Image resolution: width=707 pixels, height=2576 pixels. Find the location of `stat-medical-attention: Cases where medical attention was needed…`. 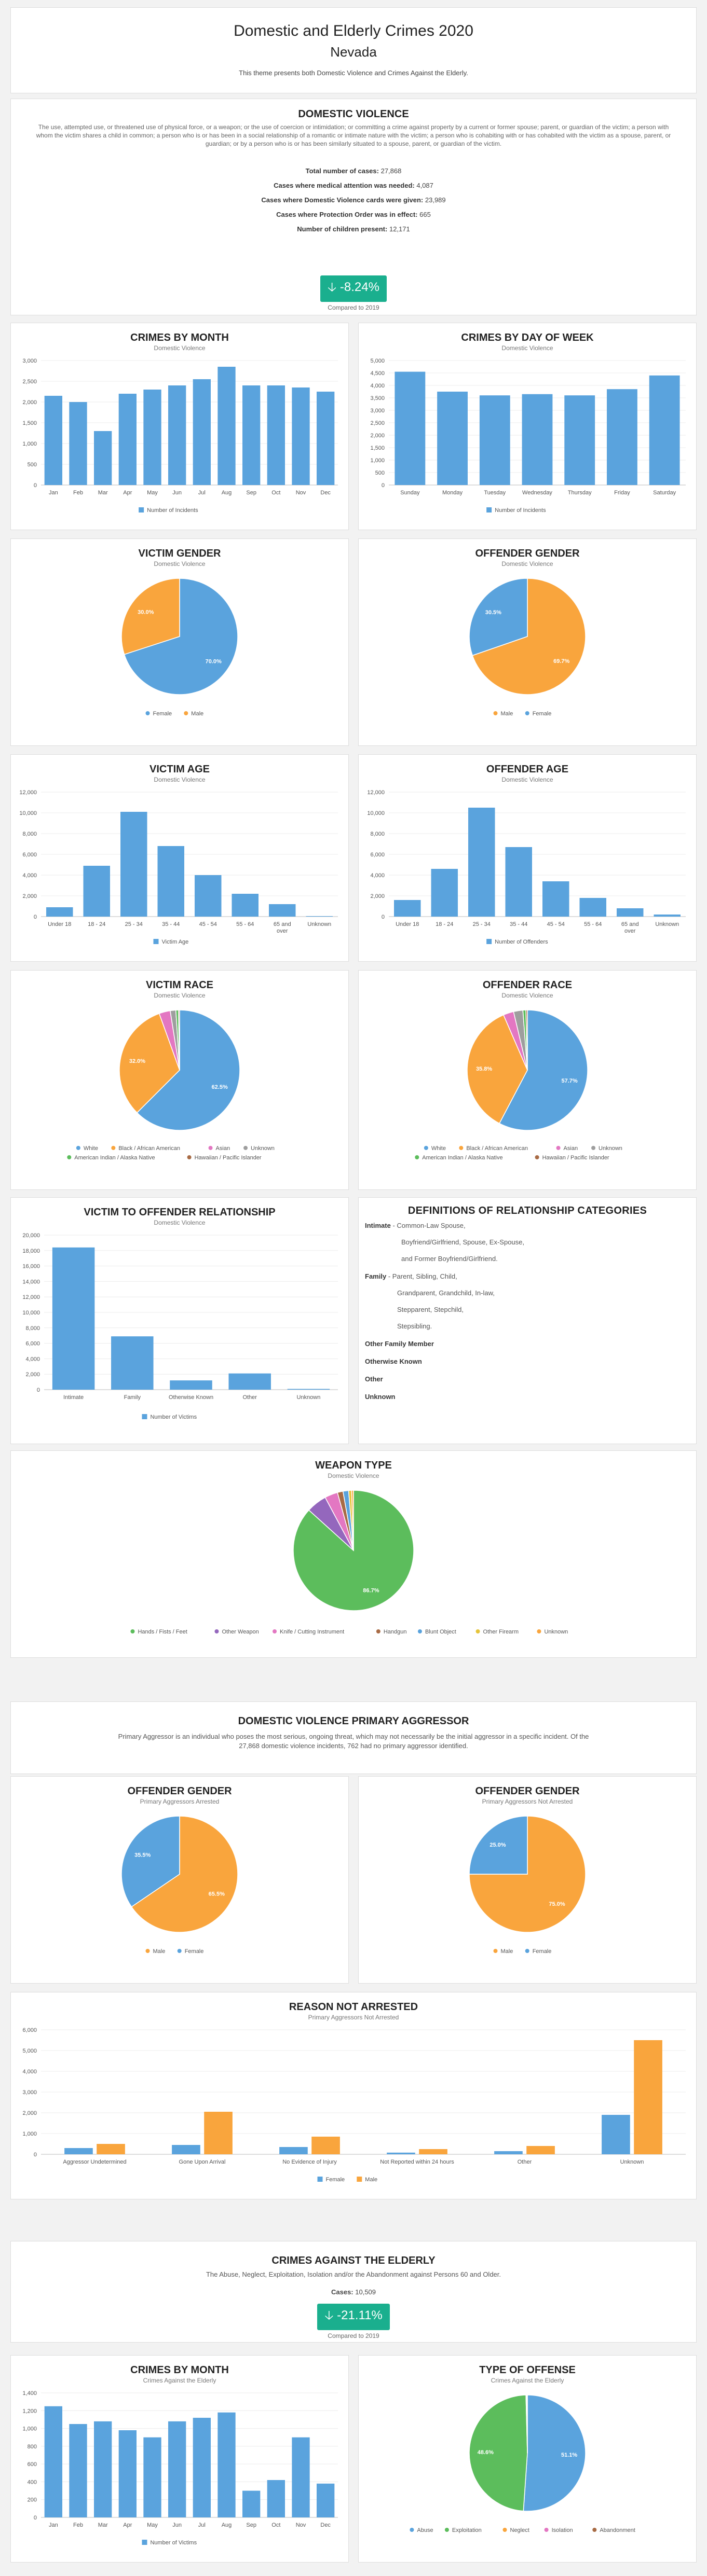

stat-medical-attention: Cases where medical attention was needed… is located at coordinates (353, 185).